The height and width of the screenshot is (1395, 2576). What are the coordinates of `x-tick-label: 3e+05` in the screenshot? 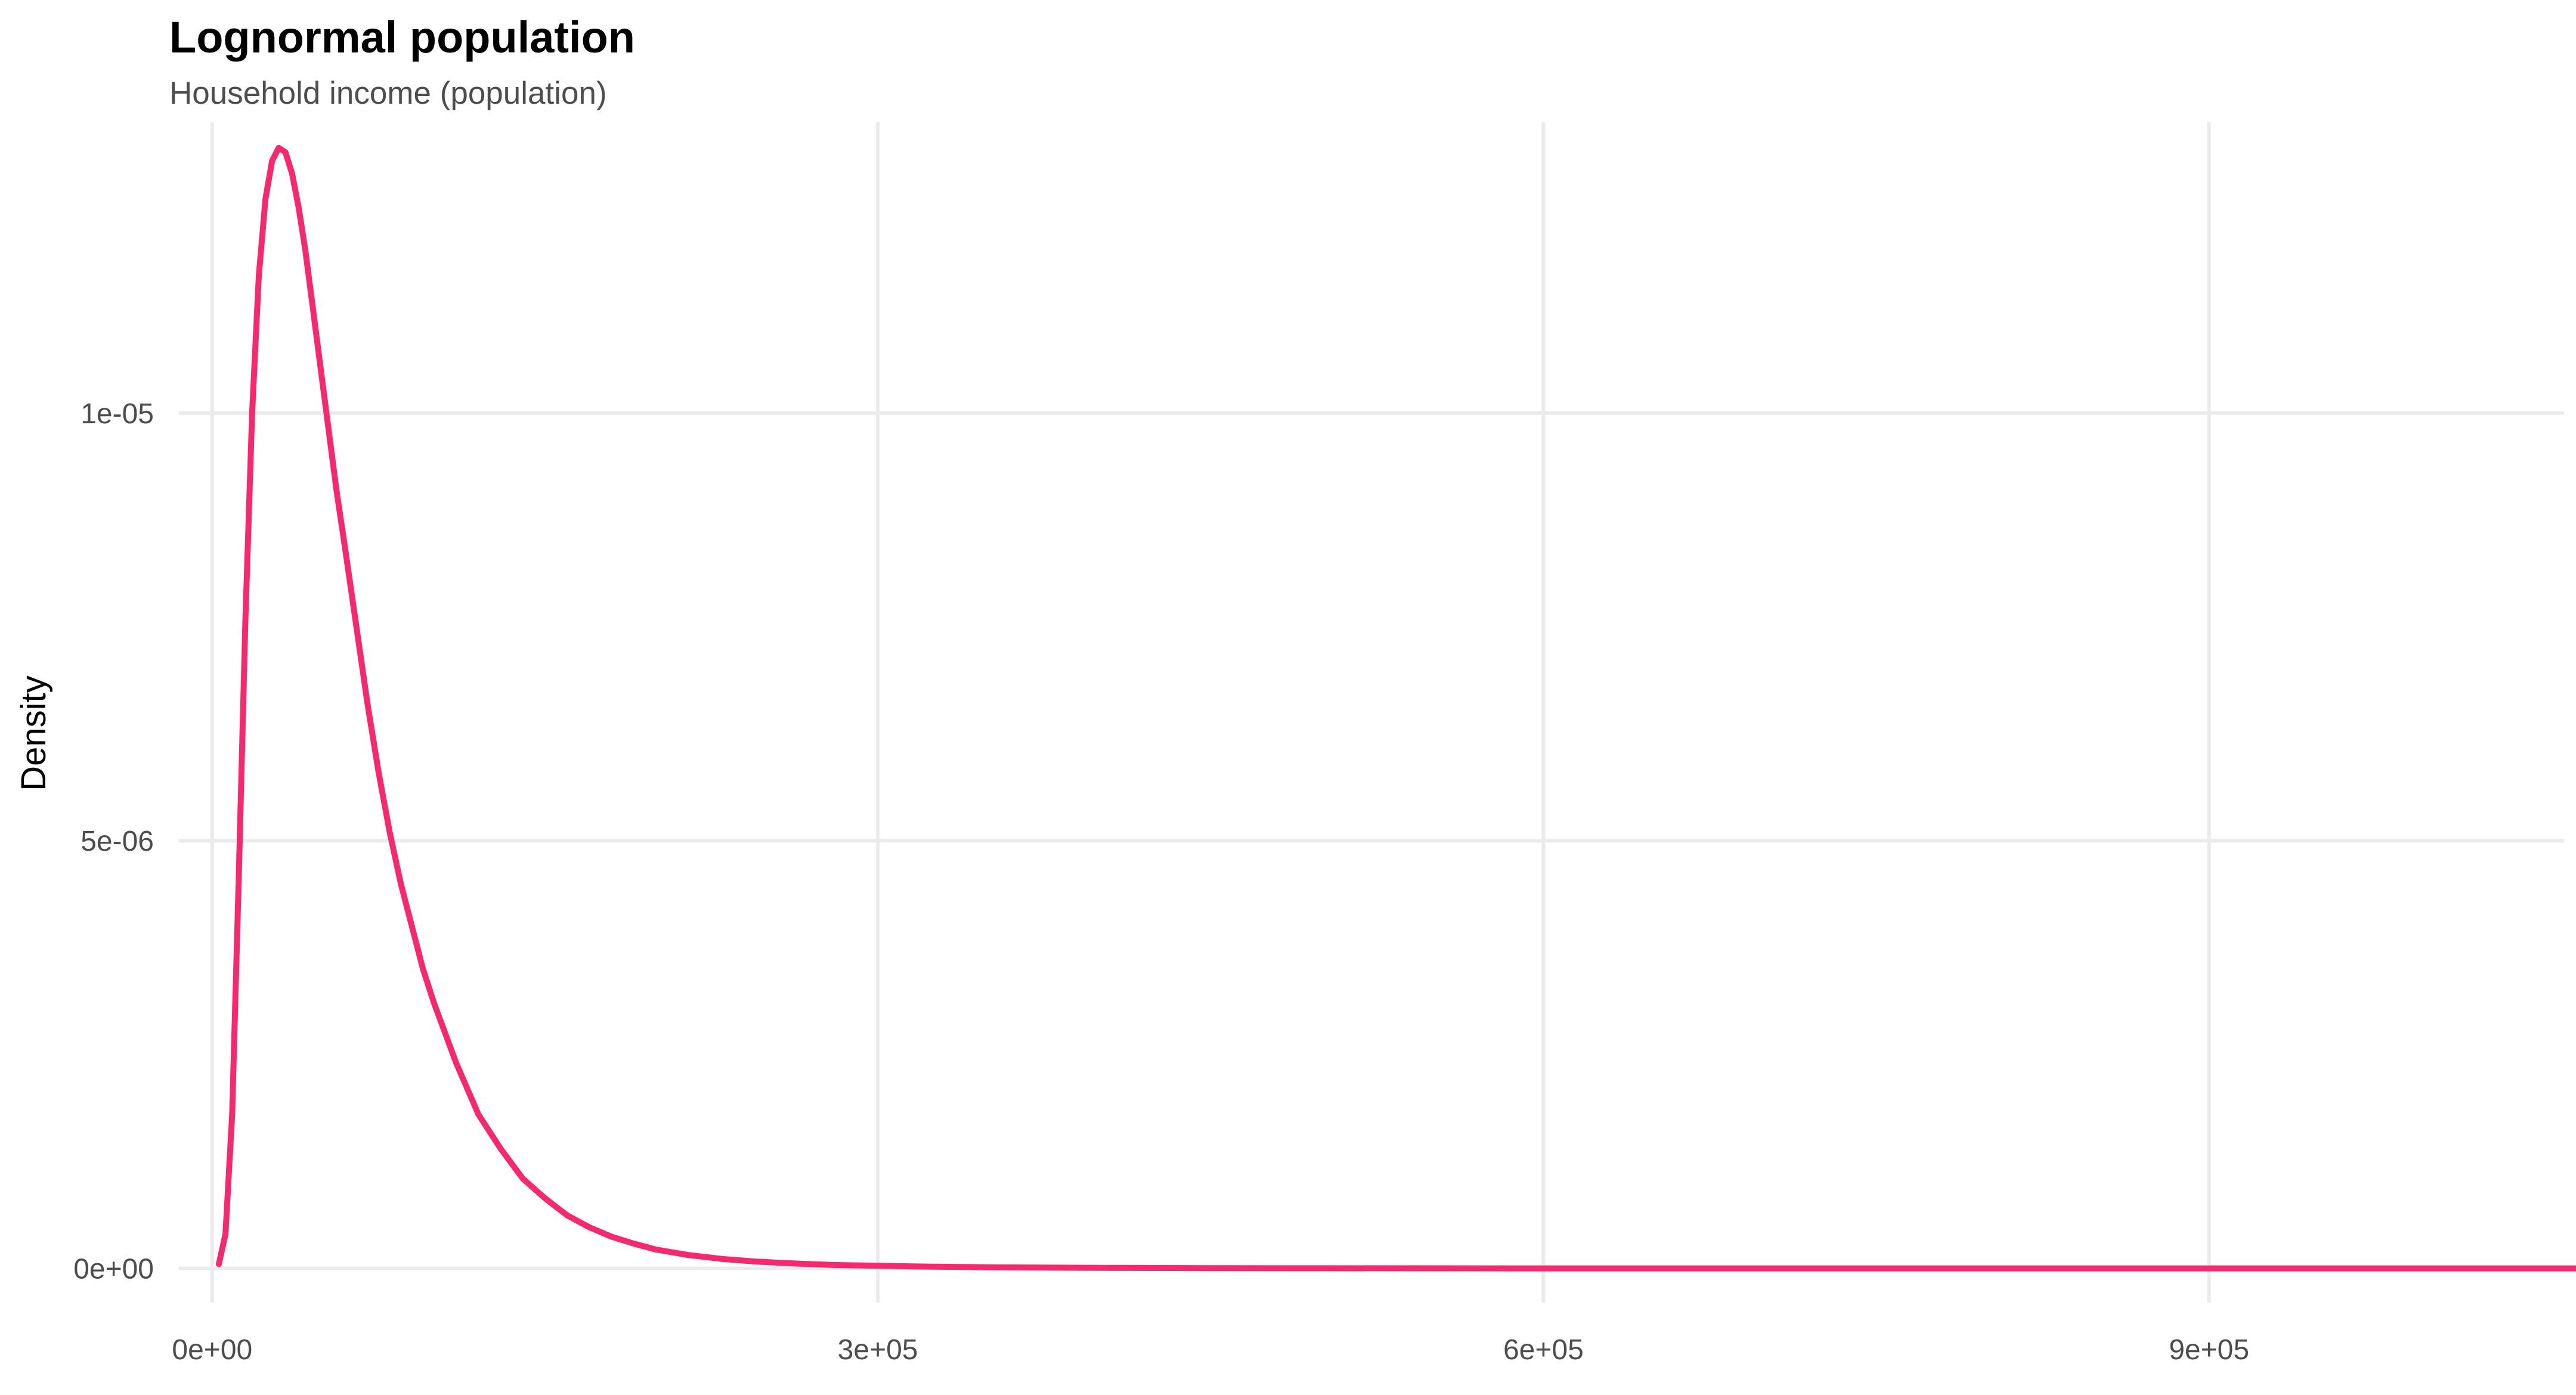 It's located at (878, 1350).